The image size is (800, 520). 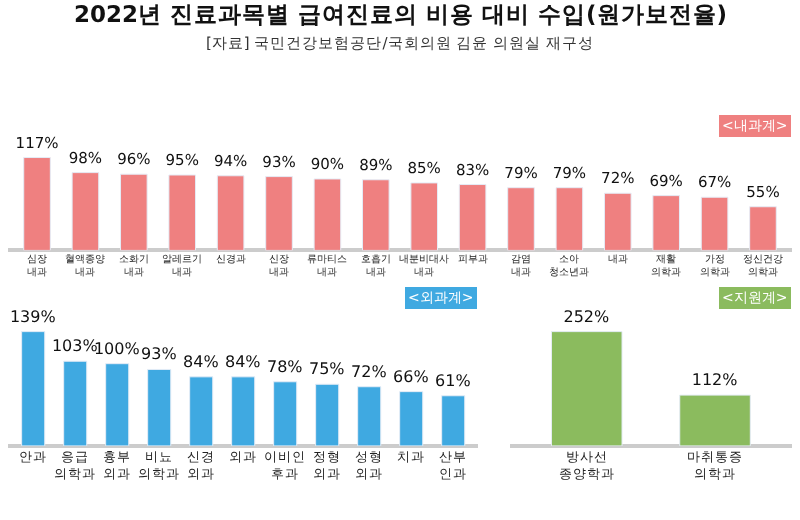 I want to click on data-label: 139%, so click(x=33, y=316).